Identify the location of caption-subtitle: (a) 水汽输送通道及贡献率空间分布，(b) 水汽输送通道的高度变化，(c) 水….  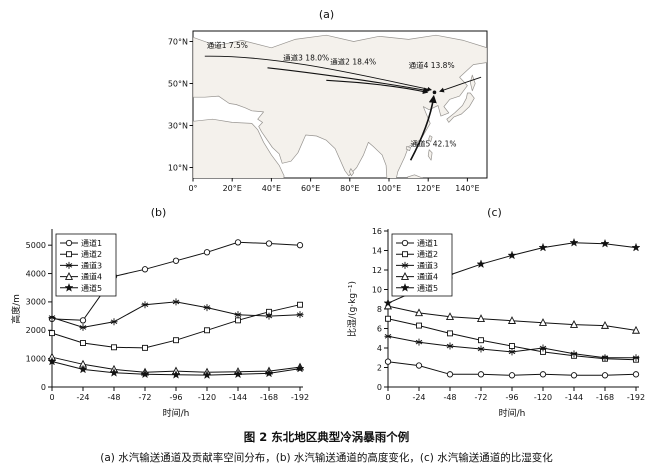
(326, 458).